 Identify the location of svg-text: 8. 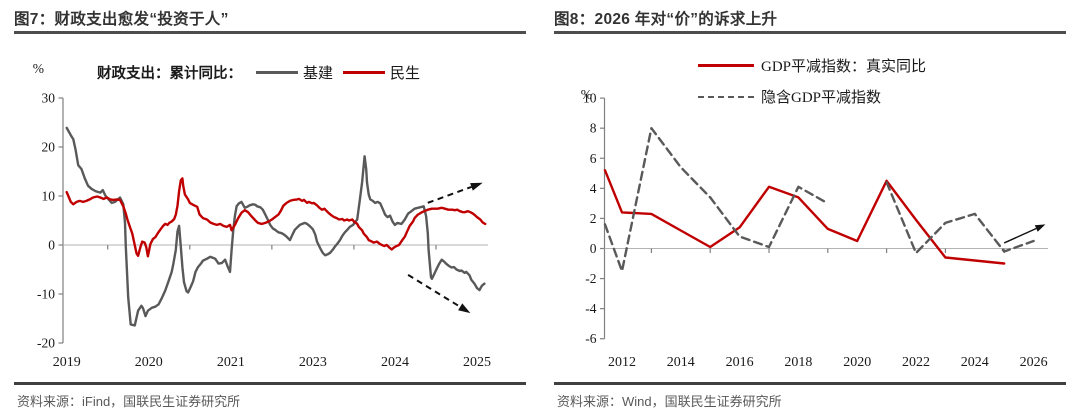
(593, 128).